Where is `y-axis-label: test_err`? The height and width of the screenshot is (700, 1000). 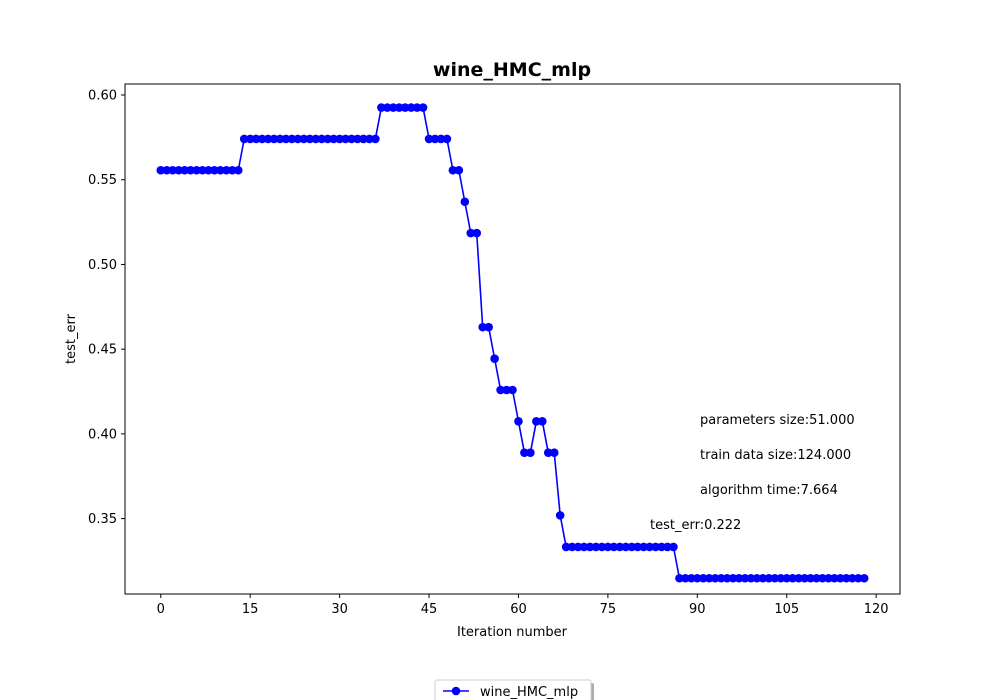 y-axis-label: test_err is located at coordinates (71, 338).